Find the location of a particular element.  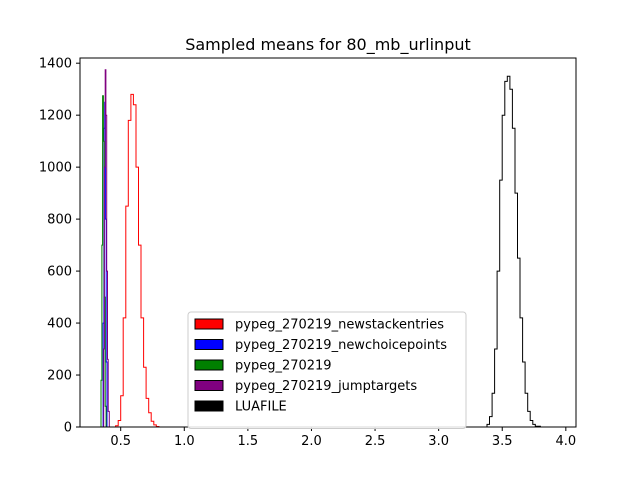

y-tick-label: 400 is located at coordinates (59, 324).